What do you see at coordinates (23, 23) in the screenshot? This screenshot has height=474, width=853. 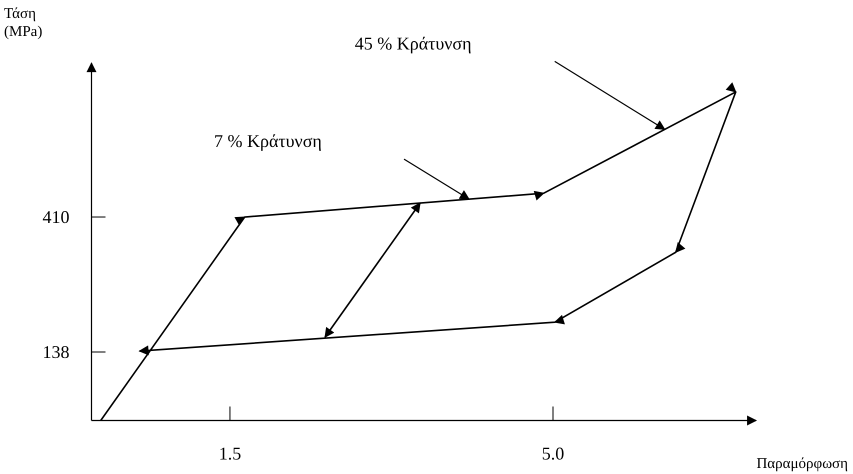 I see `y-axis-title: Τάση (MPa)` at bounding box center [23, 23].